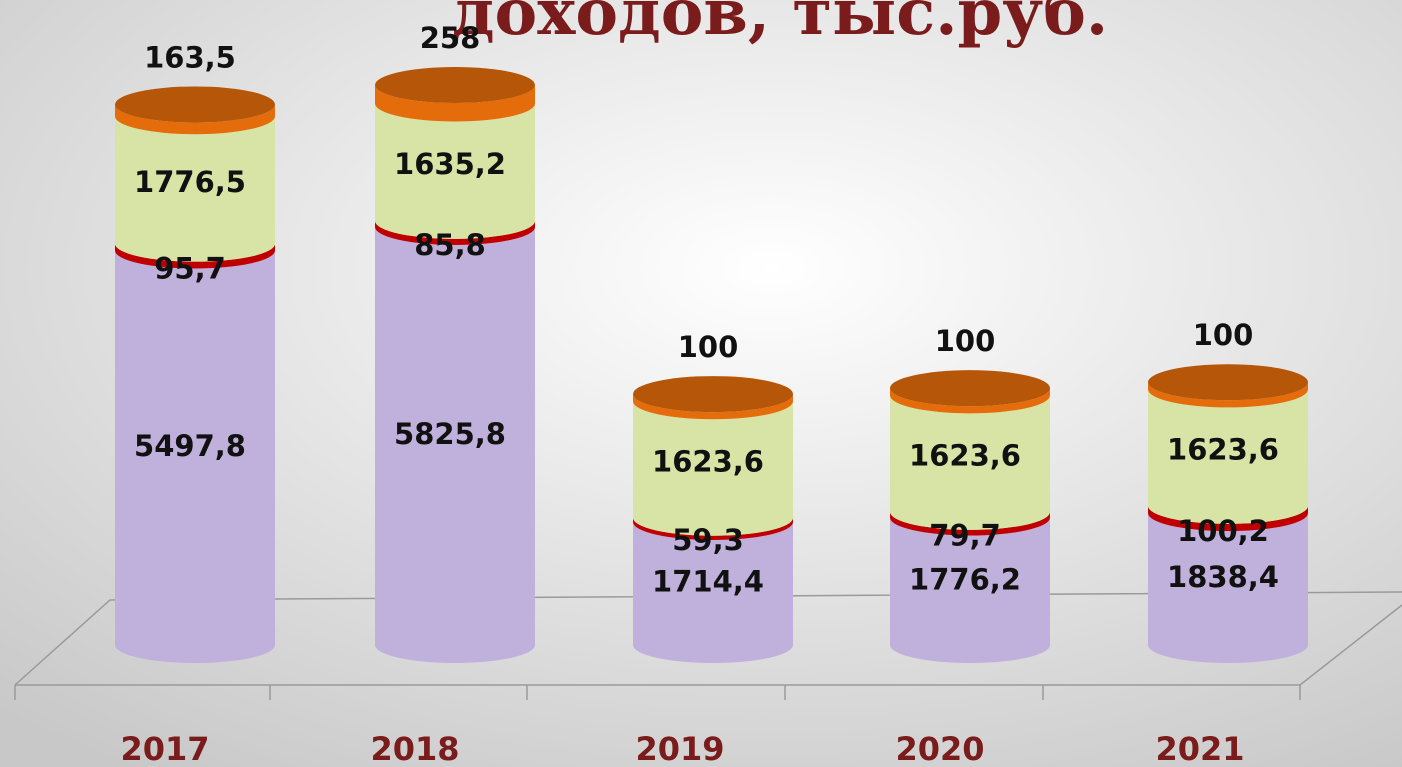 This screenshot has width=1402, height=767. I want to click on value-label: 258, so click(450, 38).